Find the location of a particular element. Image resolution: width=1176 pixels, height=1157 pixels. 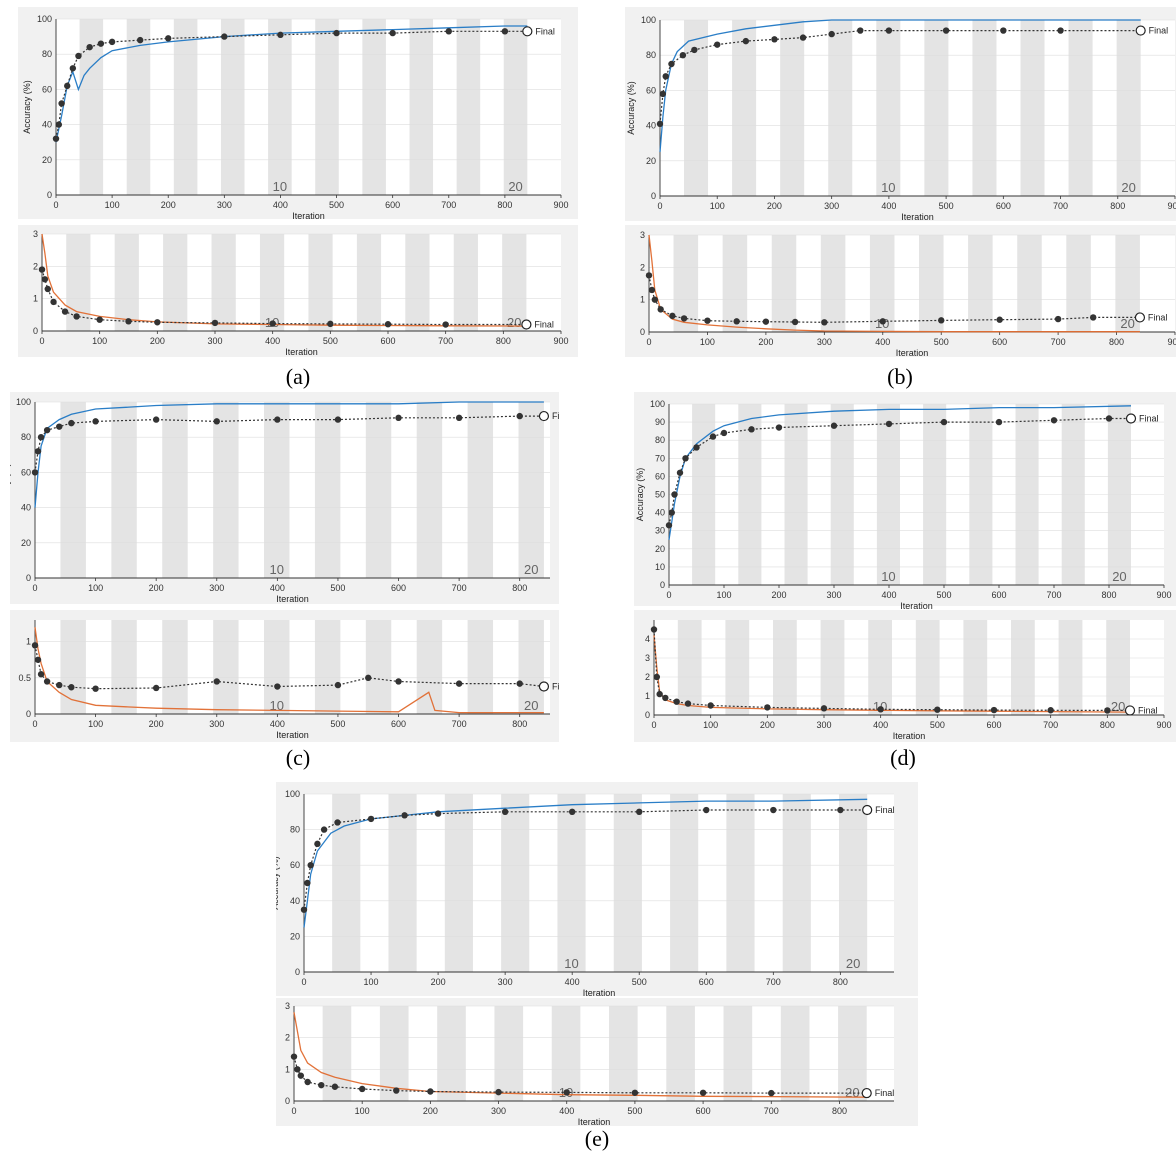

loss-a-x-axis-label: Iteration is located at coordinates (301, 352).